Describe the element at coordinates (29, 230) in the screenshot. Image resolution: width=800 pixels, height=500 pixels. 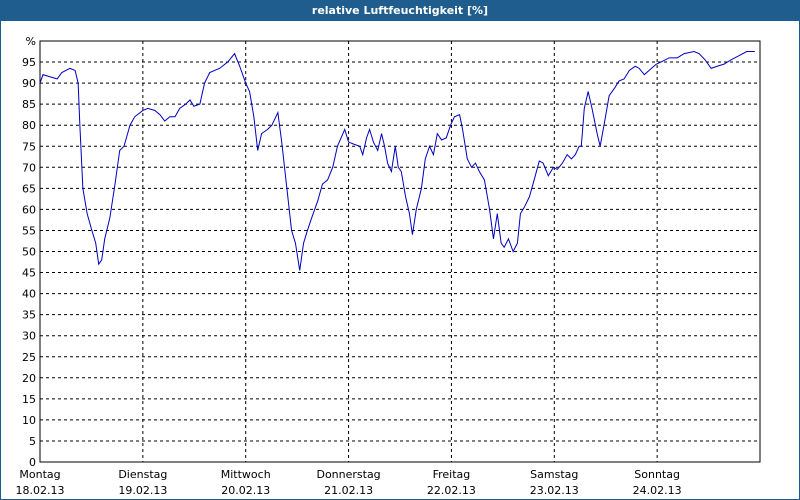
I see `y-tick-label: 55` at that location.